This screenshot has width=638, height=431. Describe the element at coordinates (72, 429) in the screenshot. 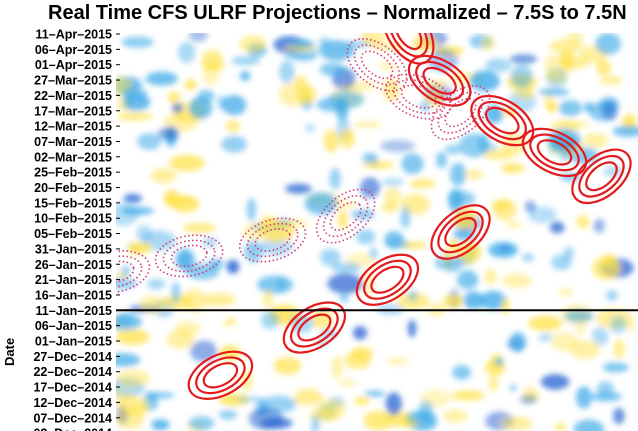

I see `y-tick-label: 02–Dec–2014` at that location.